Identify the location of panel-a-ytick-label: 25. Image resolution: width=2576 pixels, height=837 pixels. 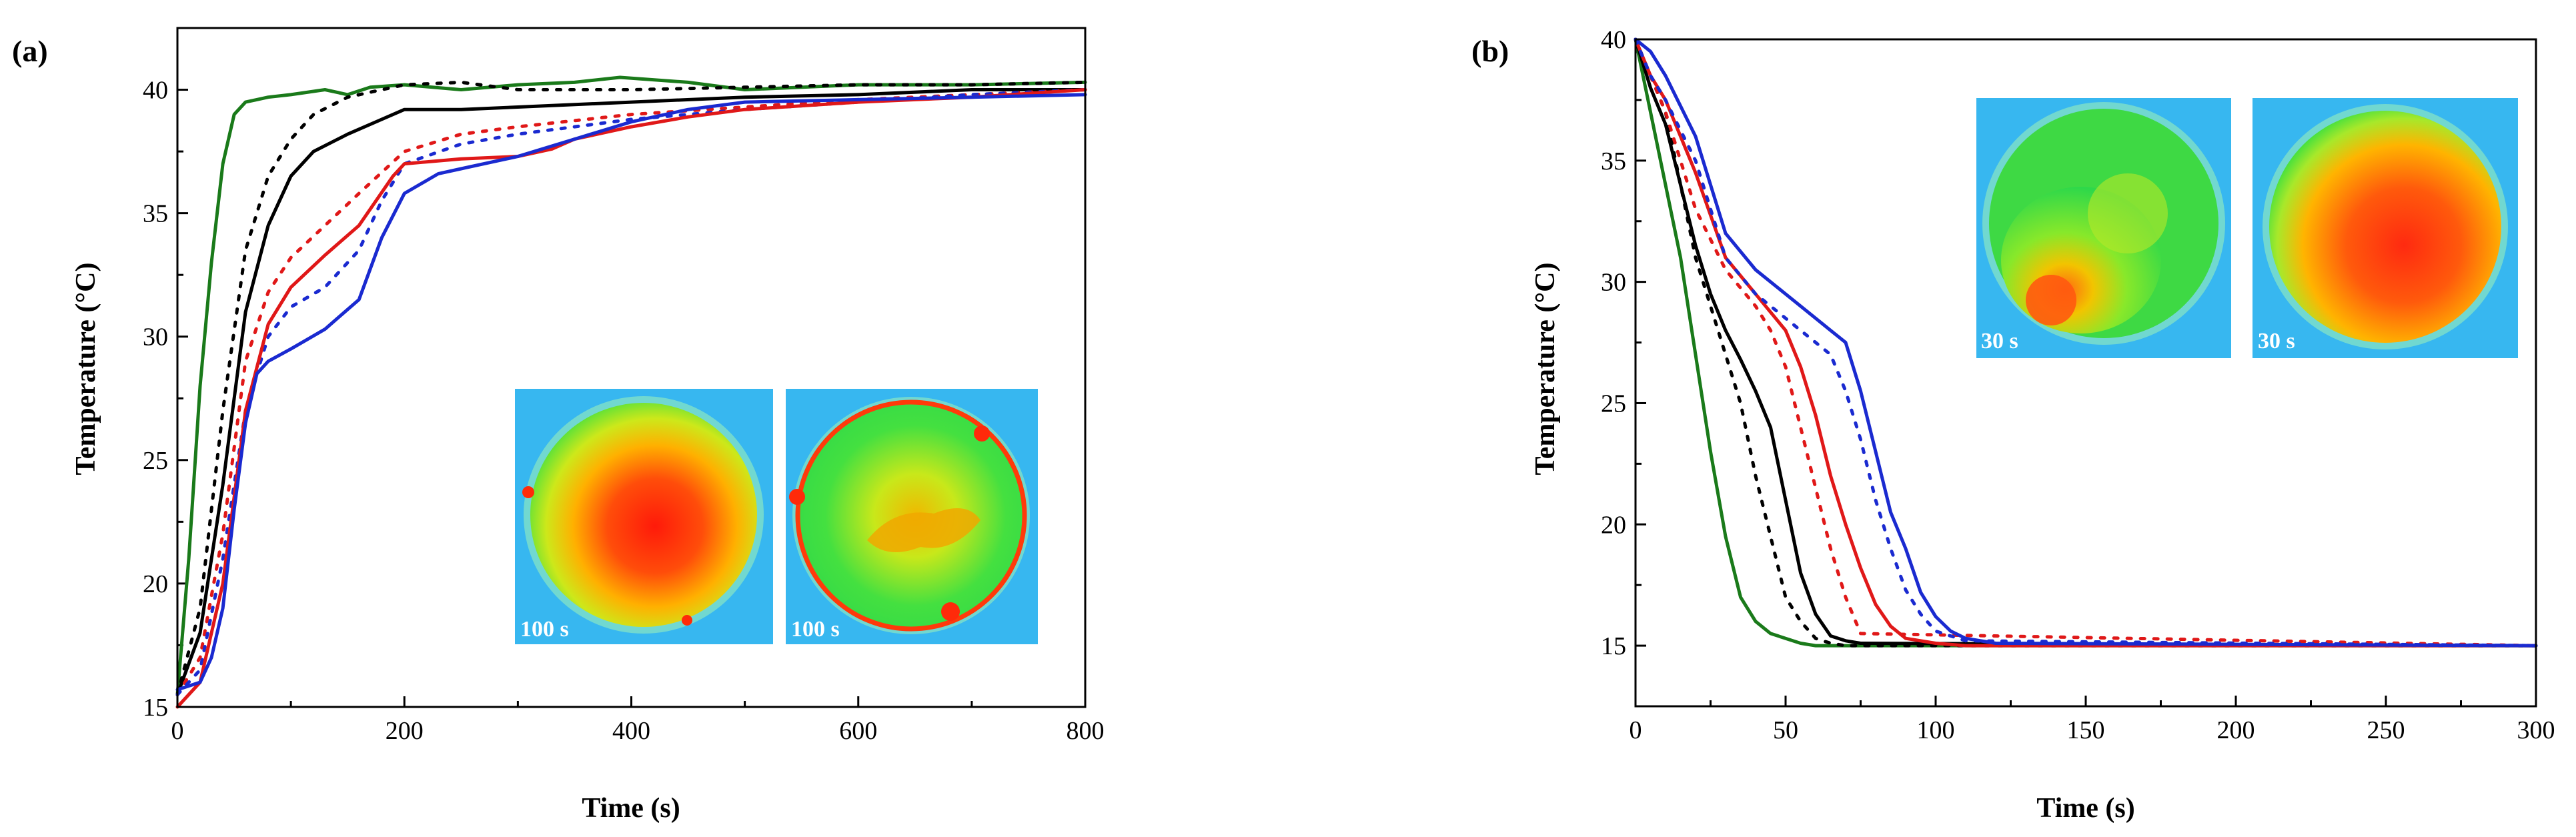
(156, 461).